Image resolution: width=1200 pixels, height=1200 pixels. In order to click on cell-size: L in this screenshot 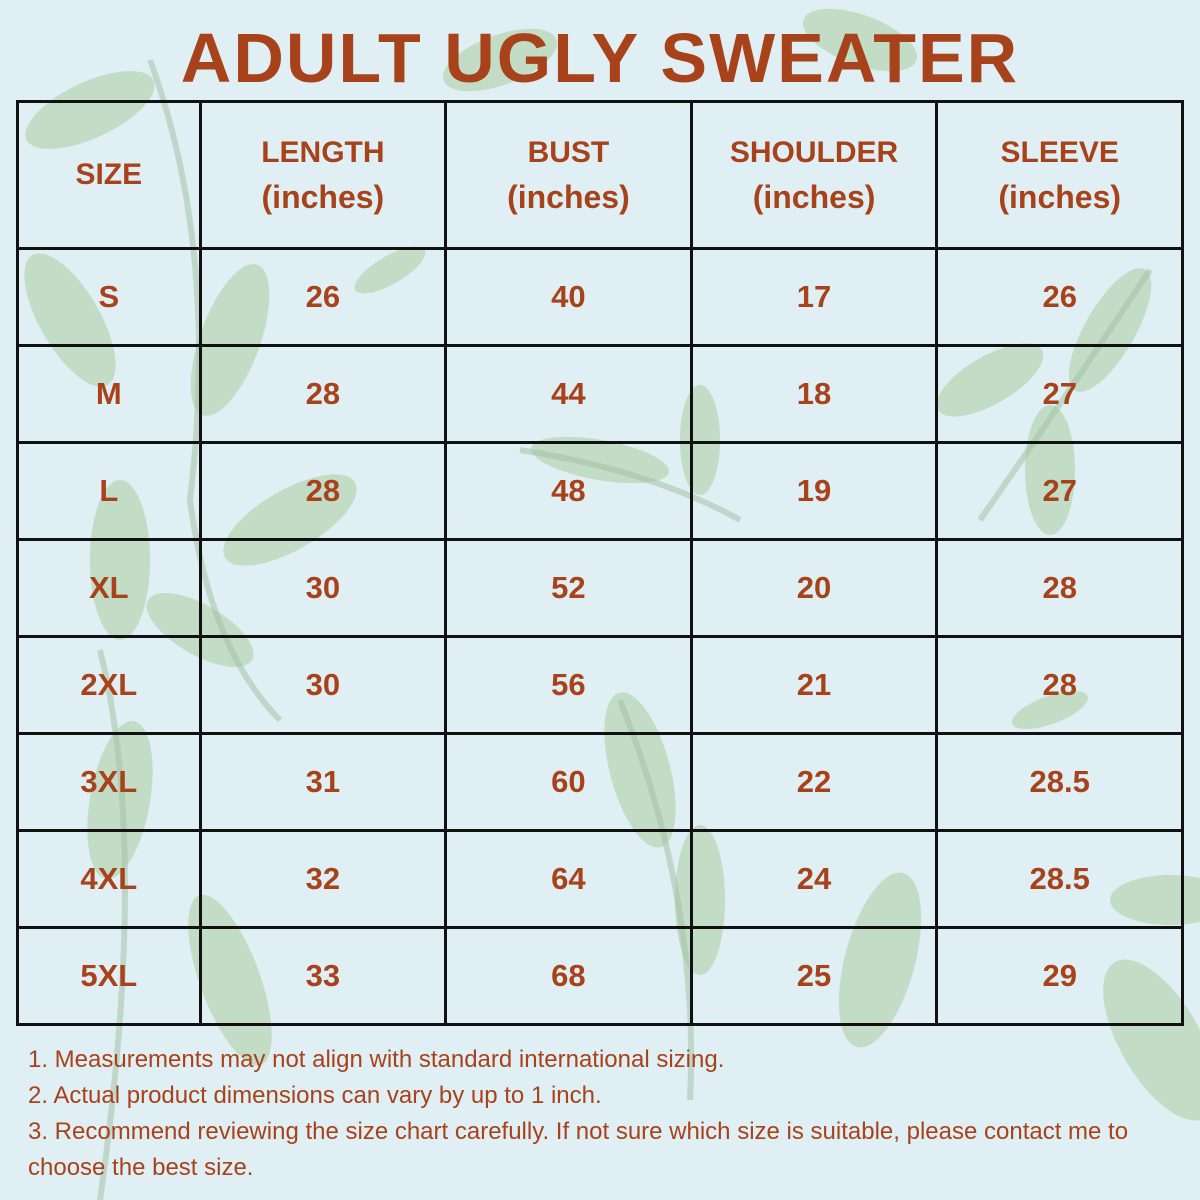, I will do `click(109, 491)`.